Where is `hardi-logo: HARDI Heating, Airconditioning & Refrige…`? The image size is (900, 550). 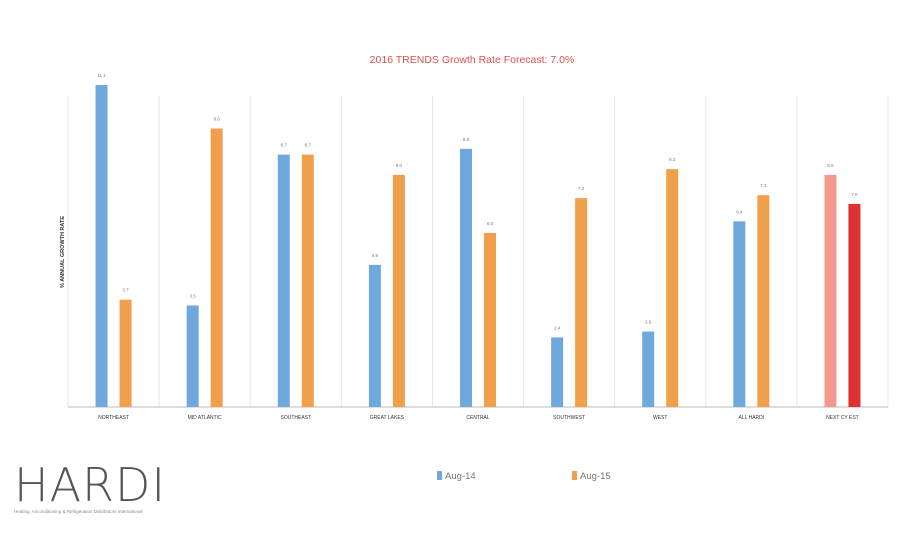
hardi-logo: HARDI Heating, Airconditioning & Refrige… is located at coordinates (94, 488).